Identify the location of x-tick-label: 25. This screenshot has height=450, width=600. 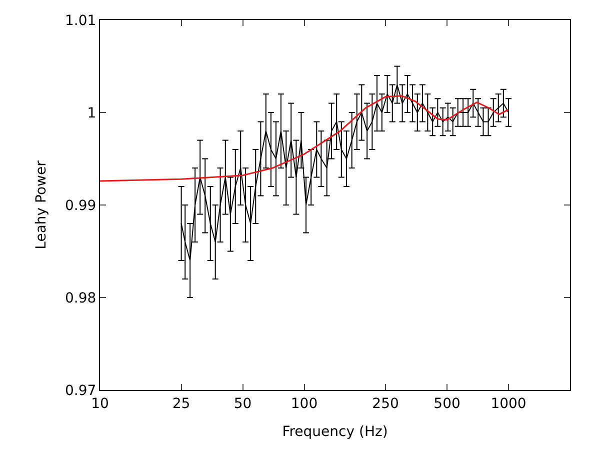
(181, 404).